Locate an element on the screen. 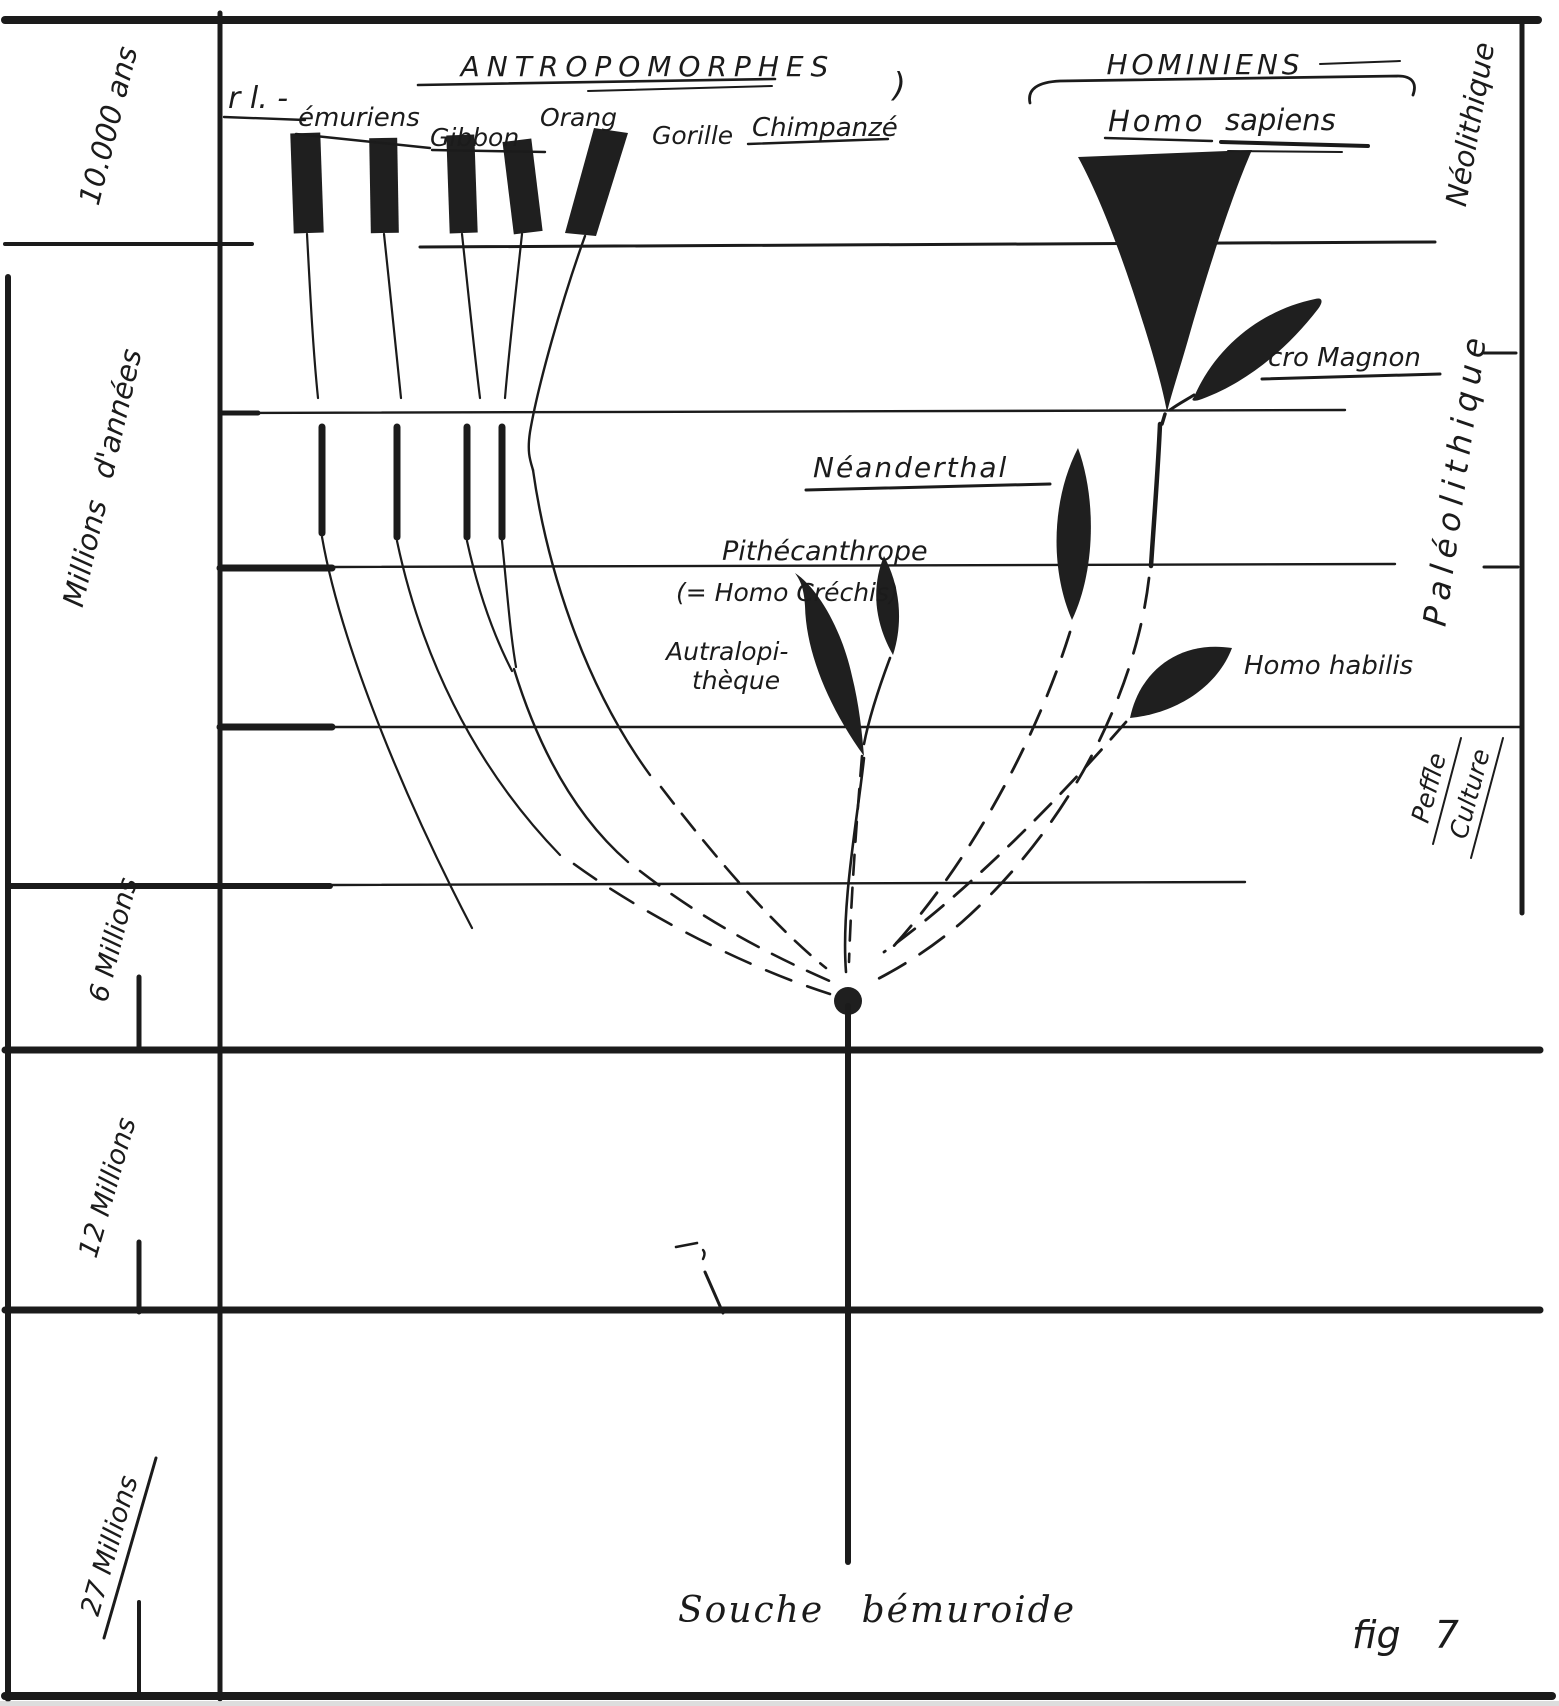  axis-label-millions-annees: Millions d'années is located at coordinates (102, 478).